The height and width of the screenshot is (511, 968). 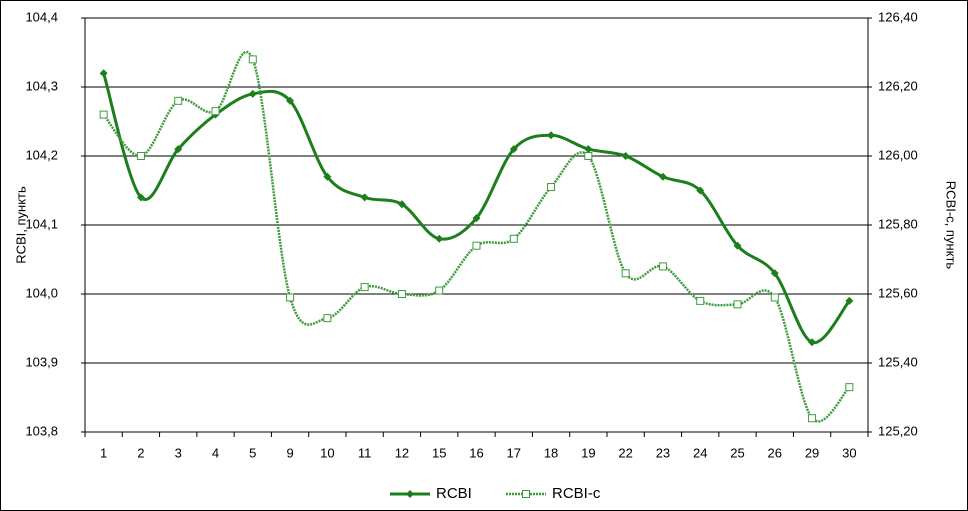 I want to click on y2-tick-label: 125,80, so click(x=898, y=223).